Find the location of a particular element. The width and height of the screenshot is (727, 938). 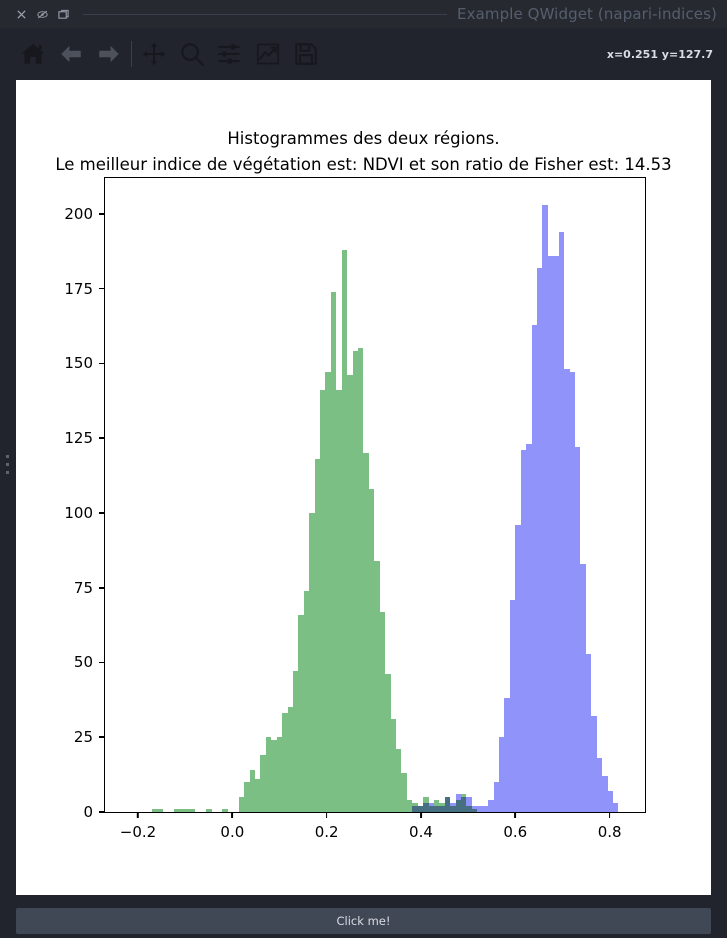

y-tick-label: 0 is located at coordinates (88, 812).